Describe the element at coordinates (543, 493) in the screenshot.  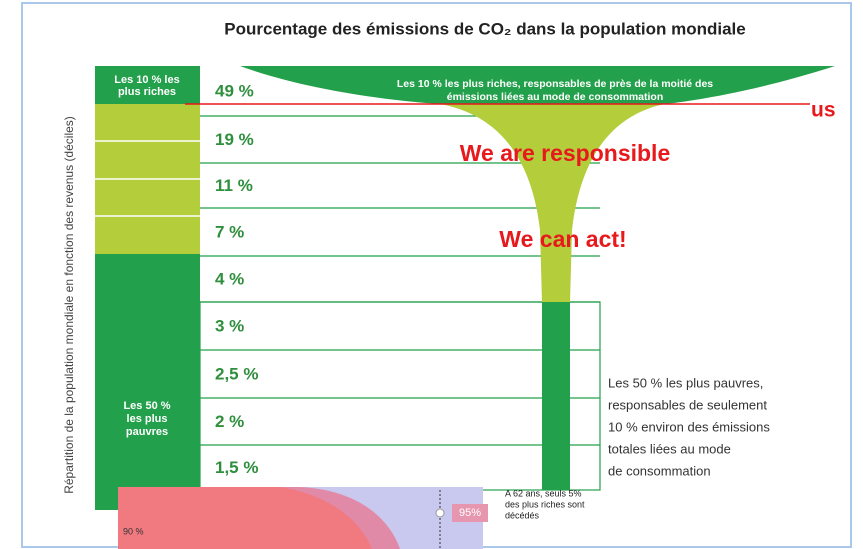
I see `inset-note-line: A 62 ans, seuls 5%` at that location.